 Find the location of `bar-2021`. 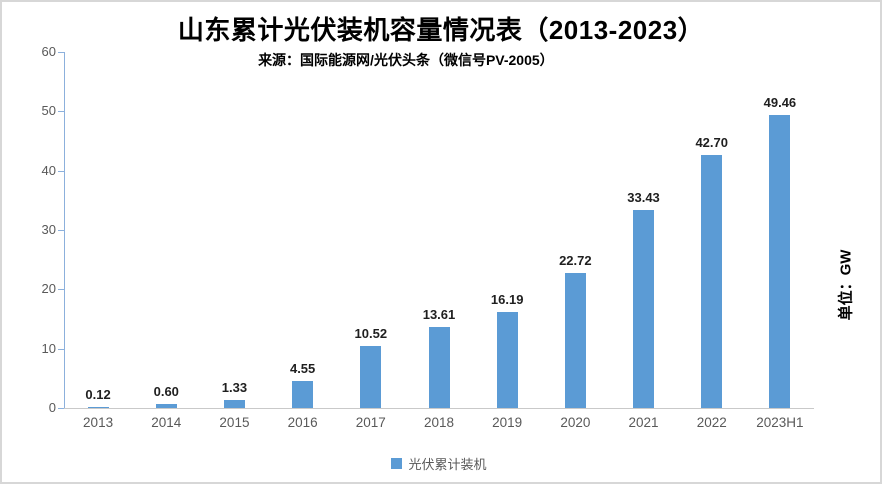

bar-2021 is located at coordinates (644, 308).